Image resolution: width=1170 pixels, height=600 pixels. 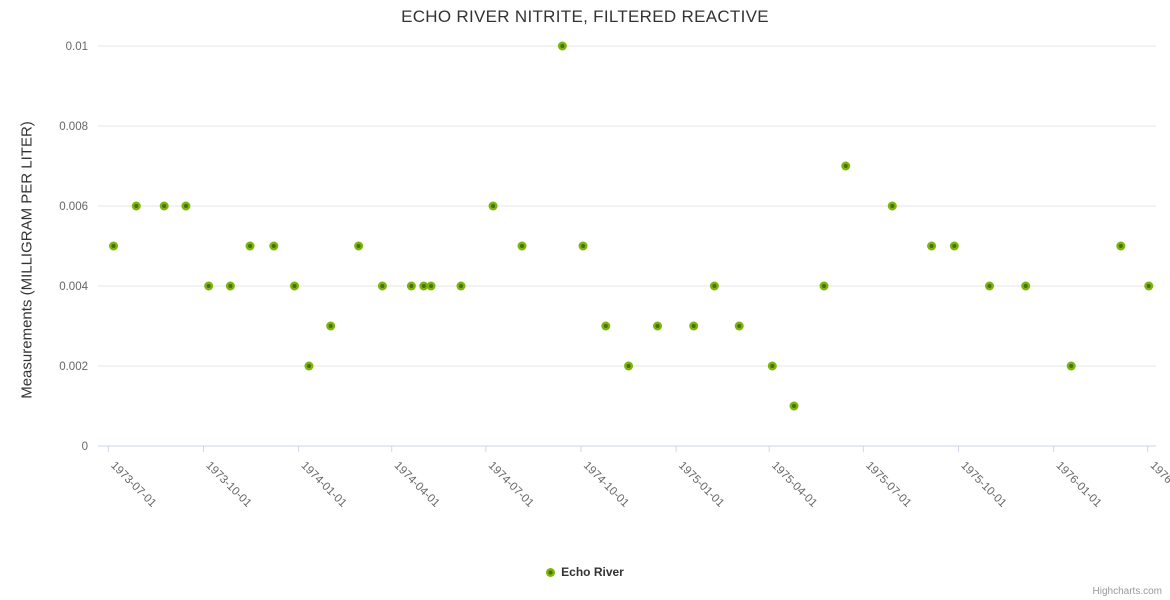 What do you see at coordinates (324, 485) in the screenshot?
I see `x-axis-tick-label: 1974-01-01` at bounding box center [324, 485].